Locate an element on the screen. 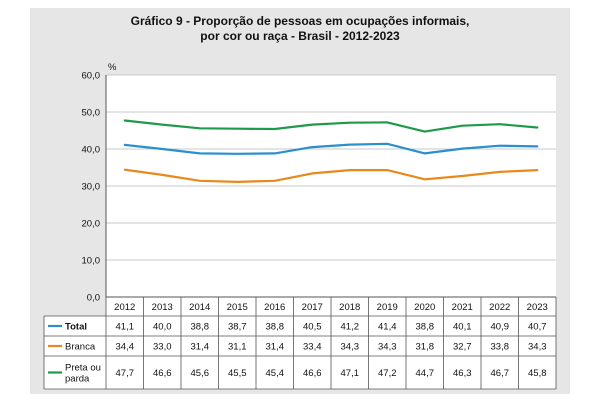 This screenshot has height=400, width=600. data-label: 45,8 is located at coordinates (537, 373).